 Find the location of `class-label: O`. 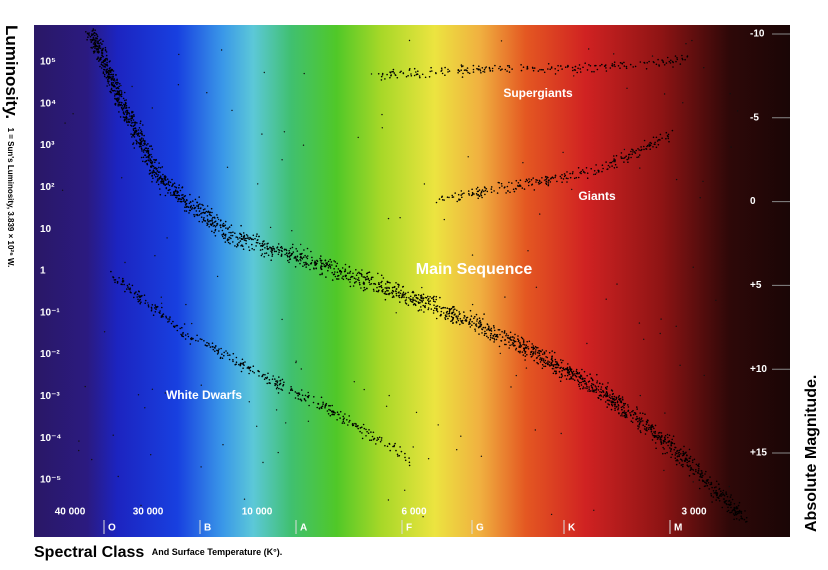

class-label: O is located at coordinates (112, 528).